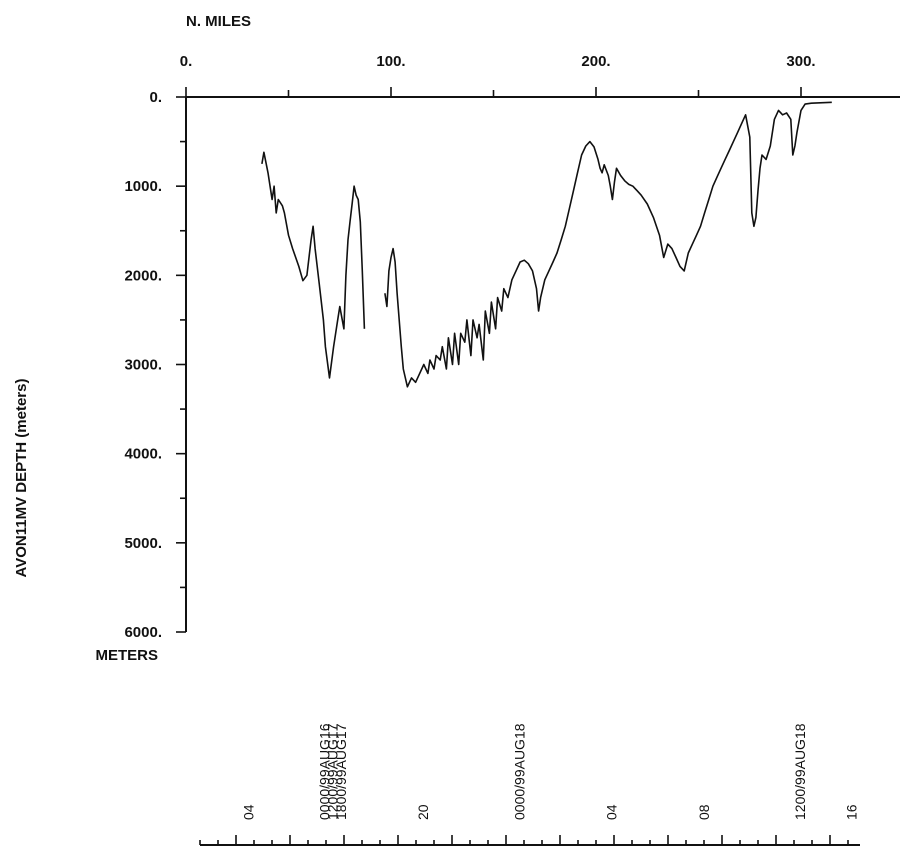 The image size is (900, 858). I want to click on x-axis: N. MILES 0. 100. 200. 300., so click(498, 55).